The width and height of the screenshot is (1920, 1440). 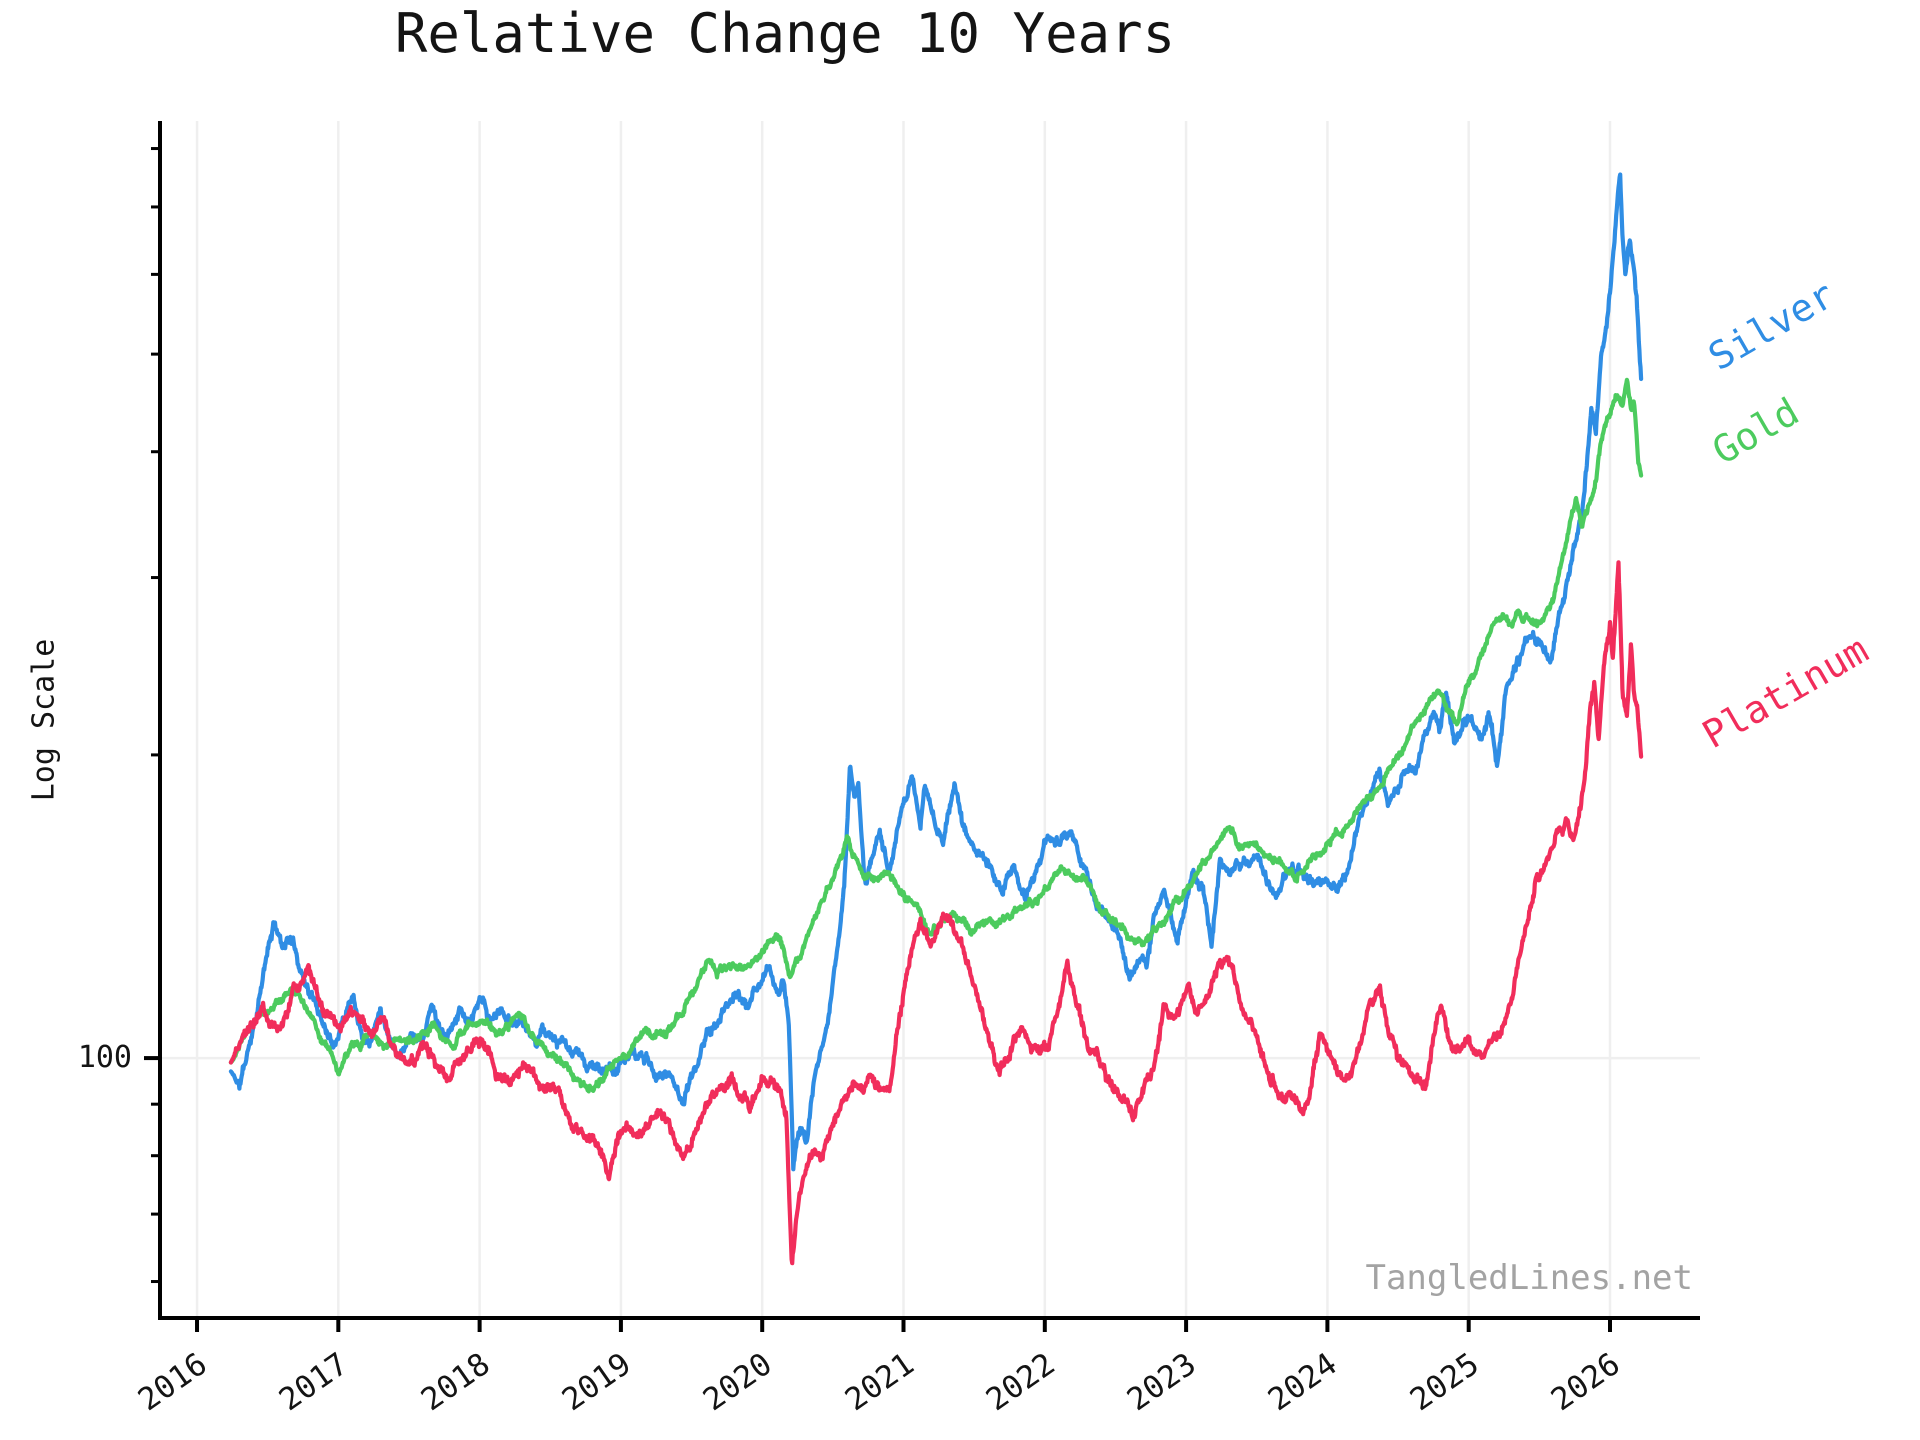 What do you see at coordinates (44, 720) in the screenshot?
I see `y-axis-label: Log Scale` at bounding box center [44, 720].